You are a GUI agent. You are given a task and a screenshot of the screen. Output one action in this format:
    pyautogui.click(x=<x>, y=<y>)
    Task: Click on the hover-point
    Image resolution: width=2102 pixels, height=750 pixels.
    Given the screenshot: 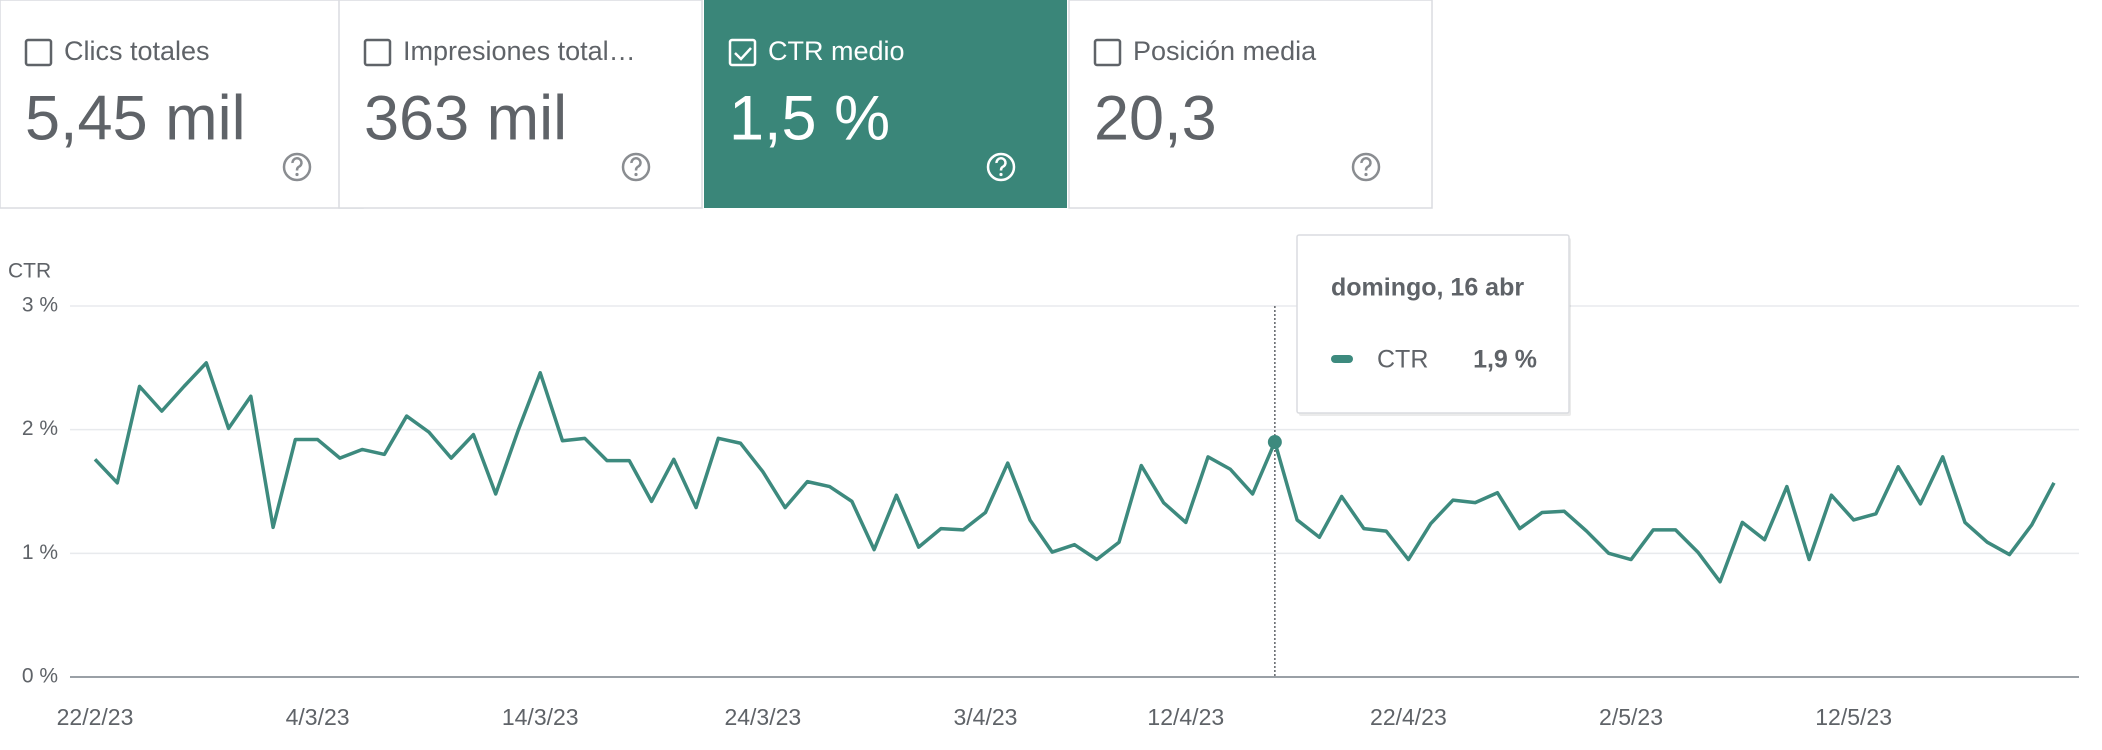 What is the action you would take?
    pyautogui.click(x=1274, y=442)
    